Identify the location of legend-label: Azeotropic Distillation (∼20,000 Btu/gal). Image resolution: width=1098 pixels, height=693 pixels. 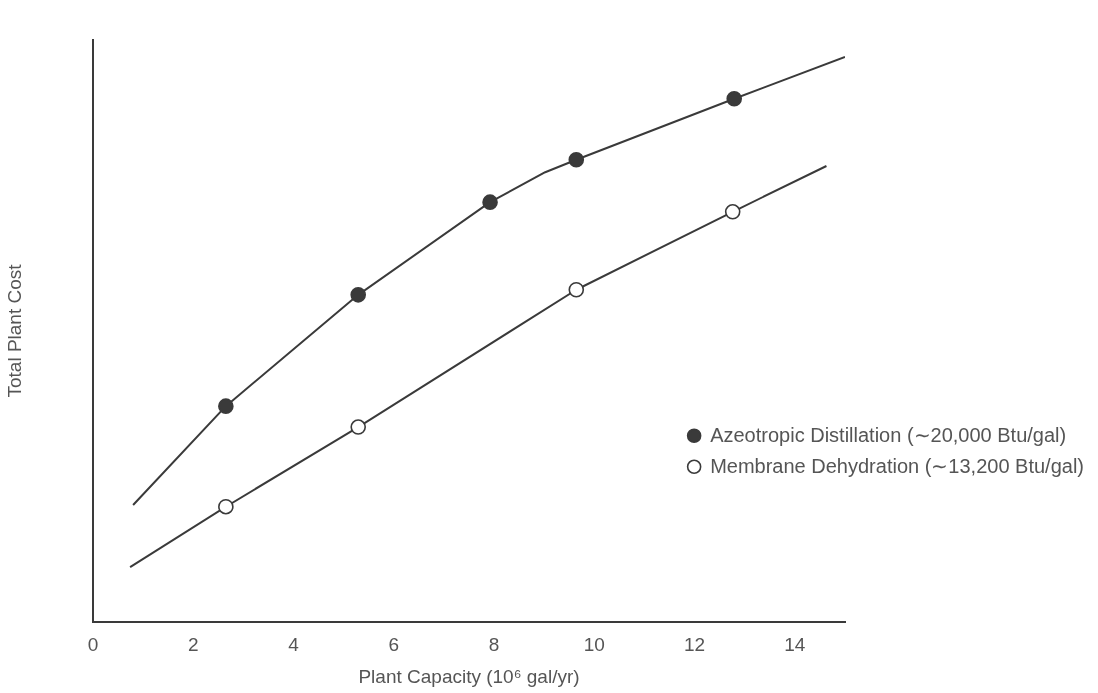
(888, 435).